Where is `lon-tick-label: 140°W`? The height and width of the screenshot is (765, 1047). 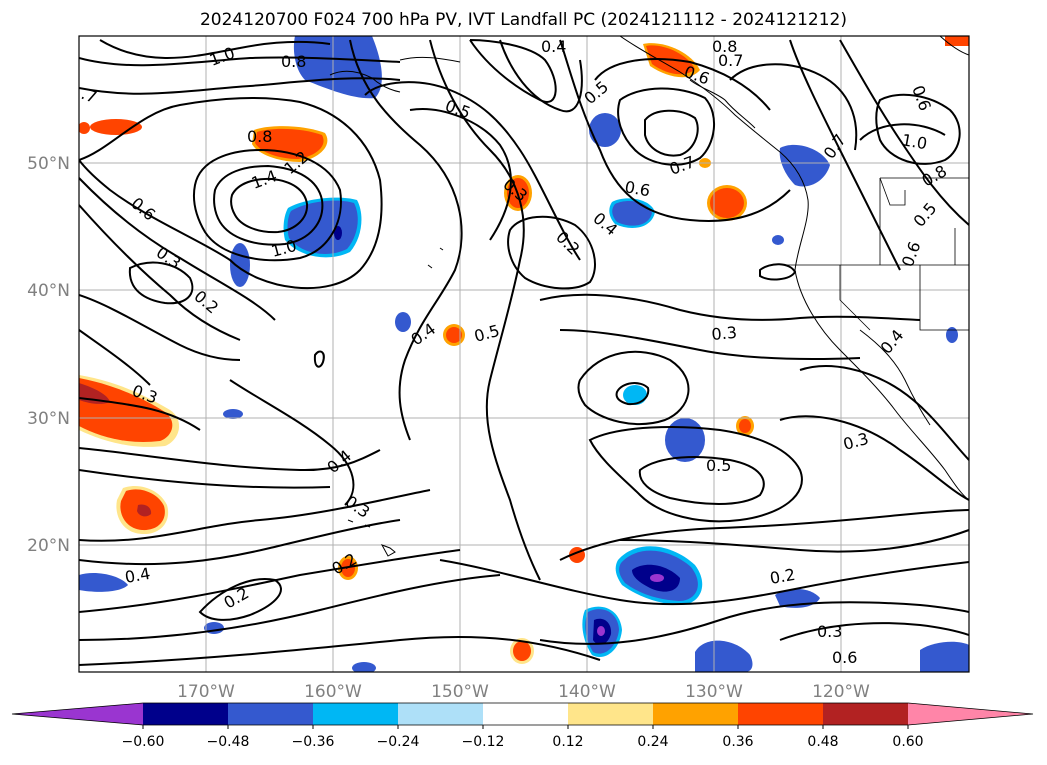 lon-tick-label: 140°W is located at coordinates (587, 692).